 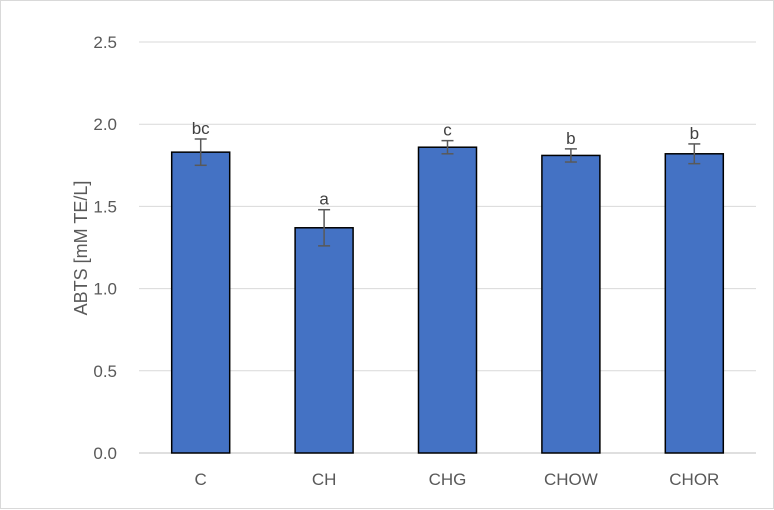 I want to click on x-axis-categories: C CH CHG CHOW CHOR, so click(x=457, y=479).